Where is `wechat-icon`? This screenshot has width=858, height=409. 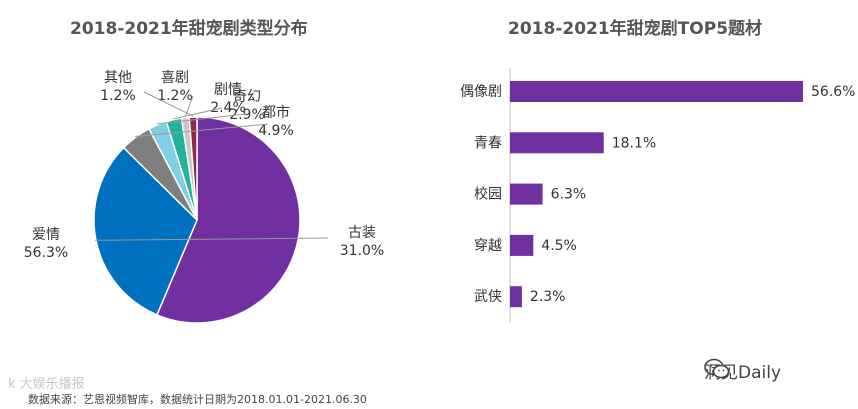
wechat-icon is located at coordinates (717, 368).